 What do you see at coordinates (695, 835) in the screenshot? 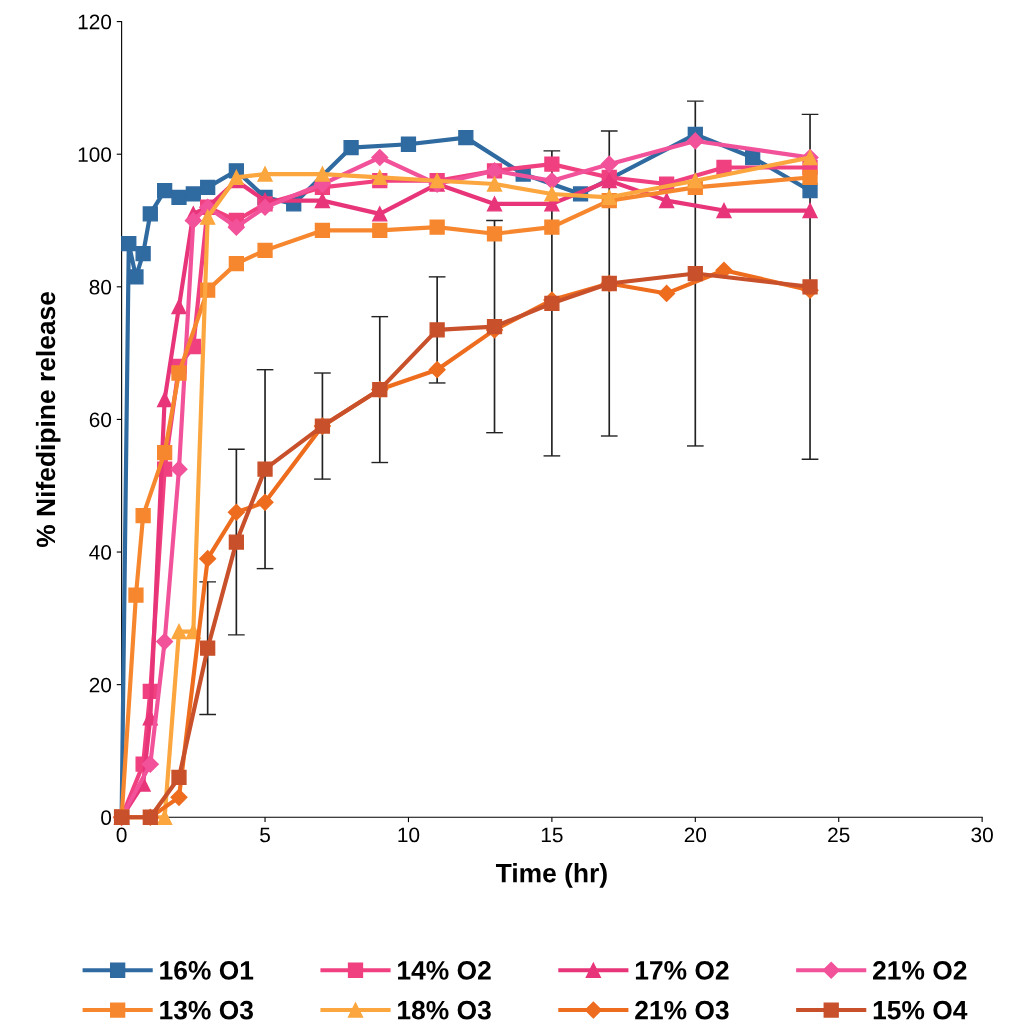
I see `x-tick-label: 20` at bounding box center [695, 835].